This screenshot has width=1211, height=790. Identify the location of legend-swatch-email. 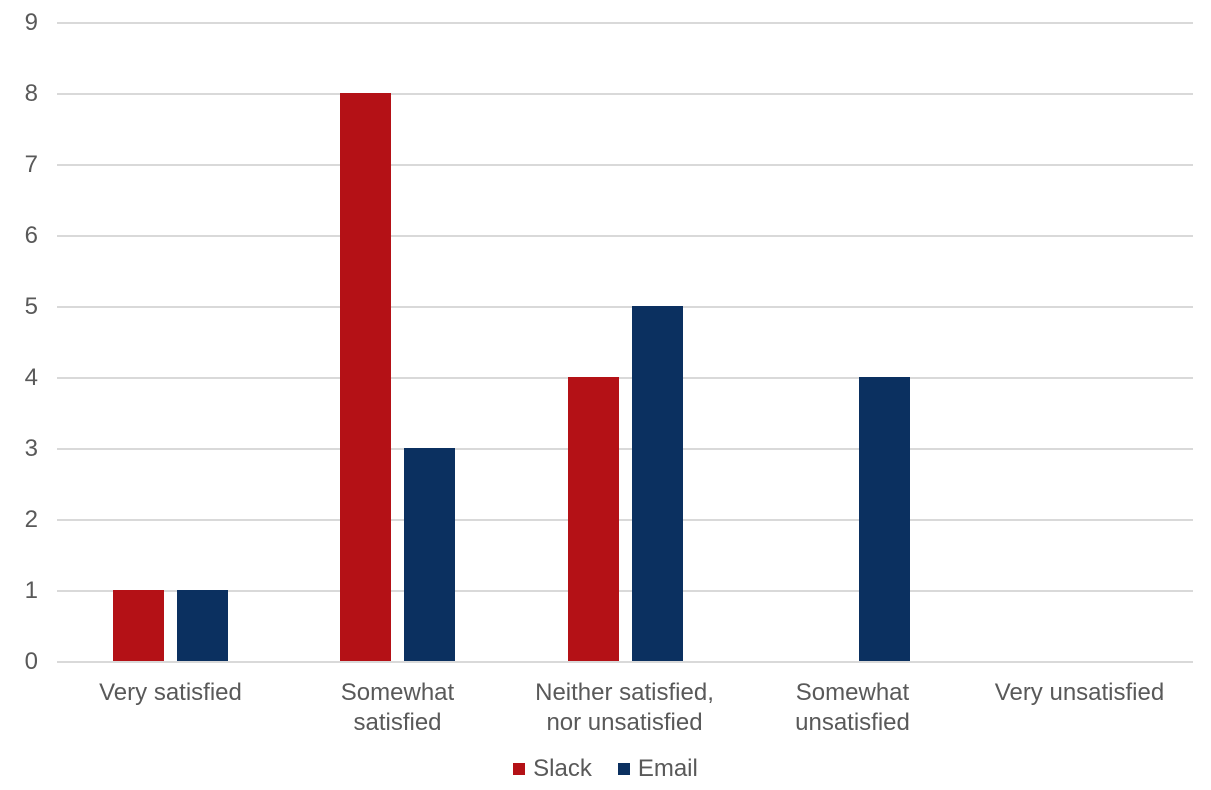
(623, 769).